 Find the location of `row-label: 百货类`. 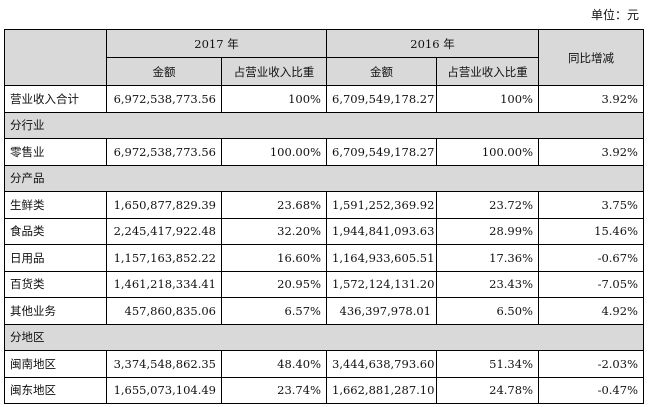

row-label: 百货类 is located at coordinates (55, 284).